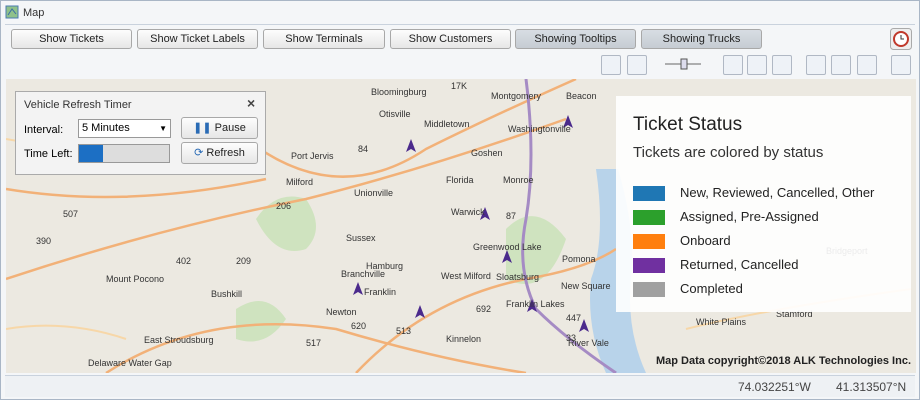 This screenshot has width=920, height=400. What do you see at coordinates (586, 286) in the screenshot?
I see `map-label: New Square` at bounding box center [586, 286].